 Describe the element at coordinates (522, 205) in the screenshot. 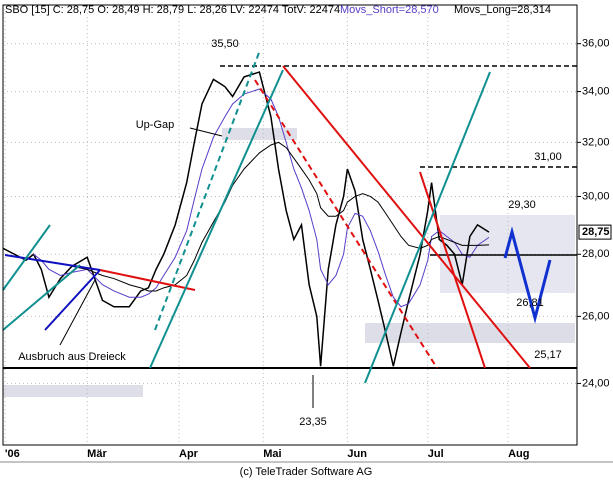

I see `annotation: 29,30` at that location.